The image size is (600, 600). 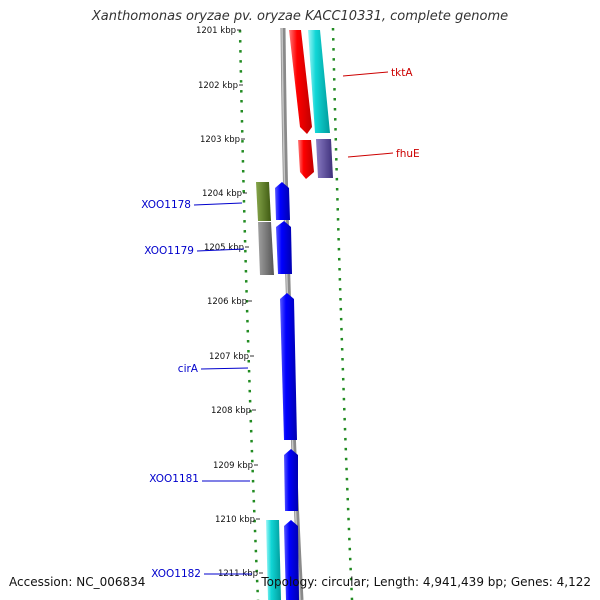 What do you see at coordinates (233, 466) in the screenshot?
I see `ruler-tick-label: 1209 kbp` at bounding box center [233, 466].